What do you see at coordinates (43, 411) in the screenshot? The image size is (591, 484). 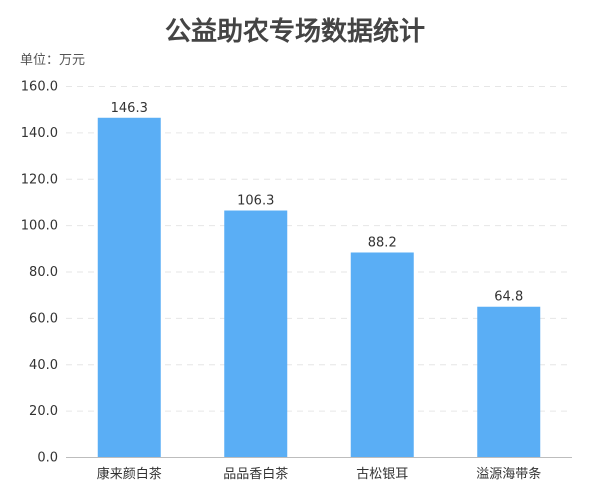 I see `y-tick-label: 20.0` at bounding box center [43, 411].